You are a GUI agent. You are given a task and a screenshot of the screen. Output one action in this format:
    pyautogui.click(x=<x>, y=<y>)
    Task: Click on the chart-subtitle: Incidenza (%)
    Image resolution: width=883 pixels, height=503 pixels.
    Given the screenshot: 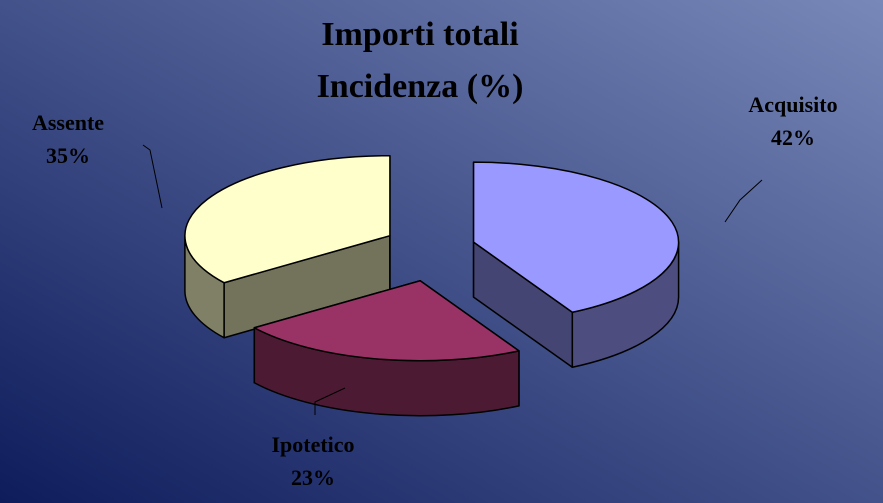 What is the action you would take?
    pyautogui.click(x=420, y=86)
    